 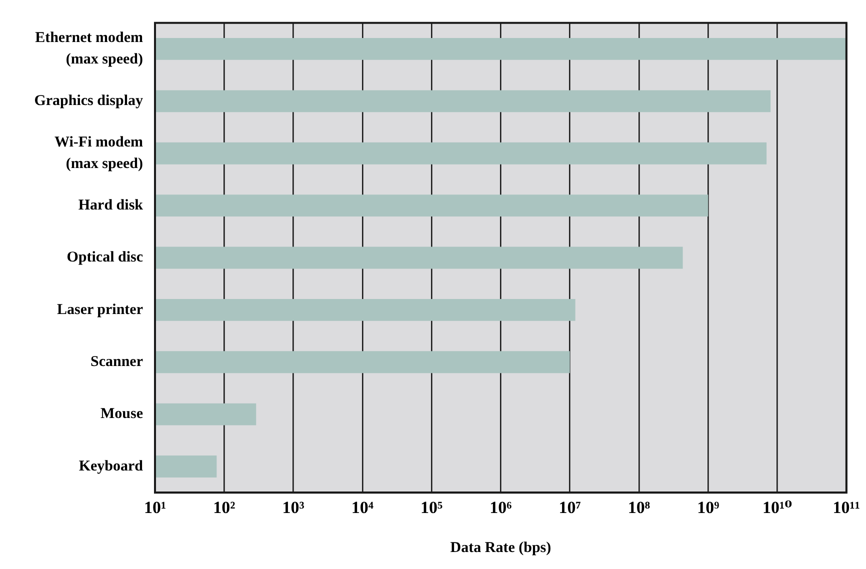 What do you see at coordinates (117, 362) in the screenshot?
I see `y-tick-label: Scanner` at bounding box center [117, 362].